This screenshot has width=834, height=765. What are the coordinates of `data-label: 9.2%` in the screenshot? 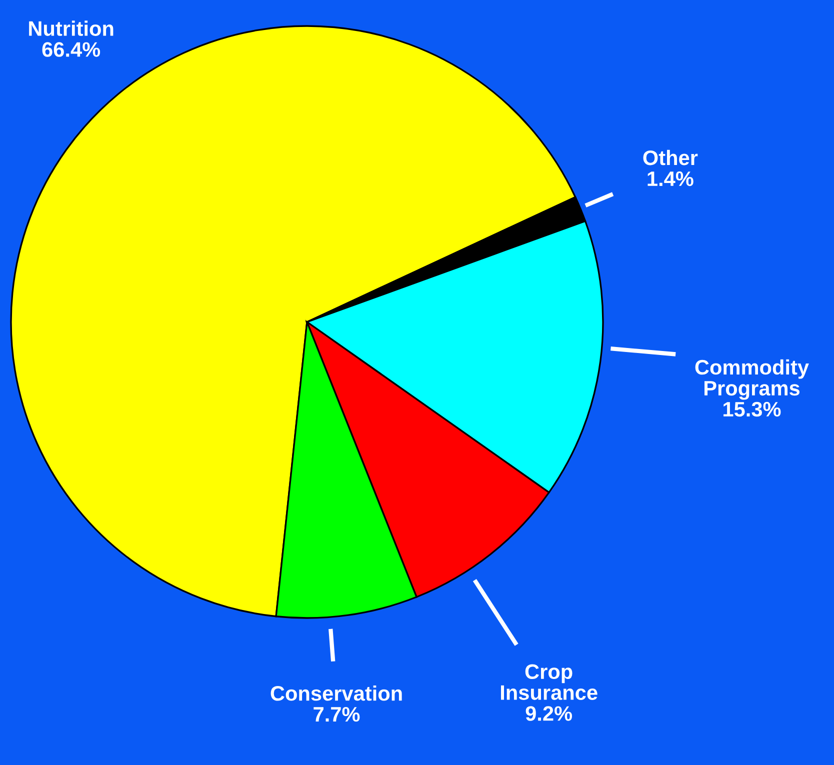 It's located at (549, 713).